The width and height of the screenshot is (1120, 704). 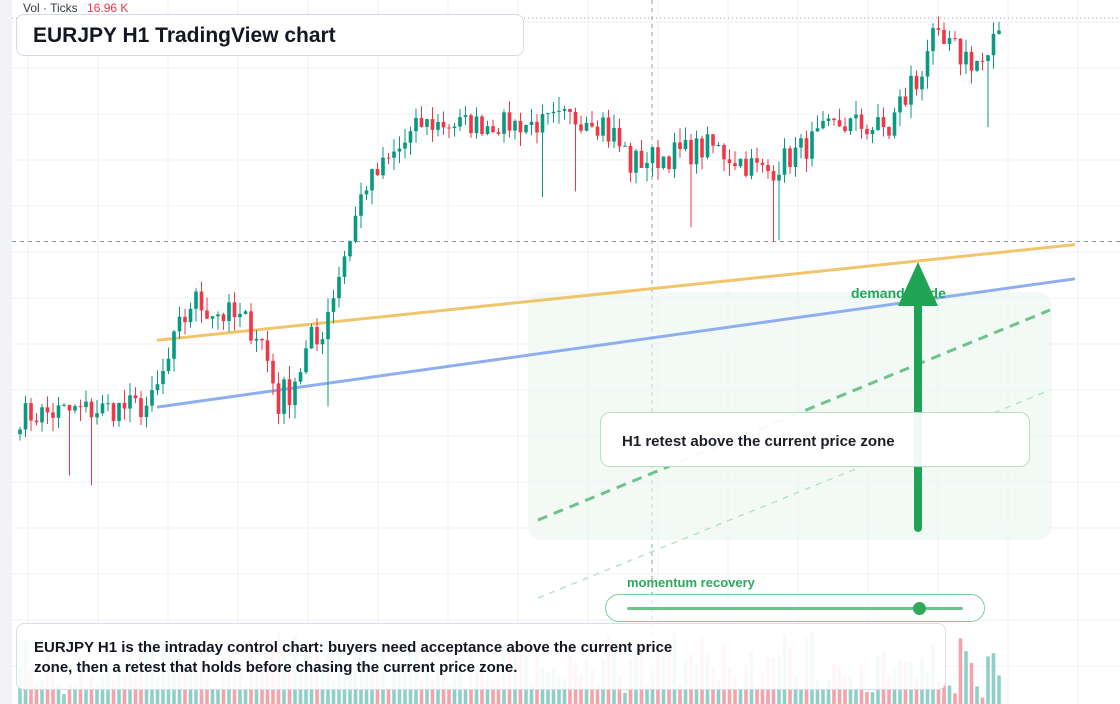 What do you see at coordinates (108, 8) in the screenshot?
I see `volume-legend-value: 16.96 K` at bounding box center [108, 8].